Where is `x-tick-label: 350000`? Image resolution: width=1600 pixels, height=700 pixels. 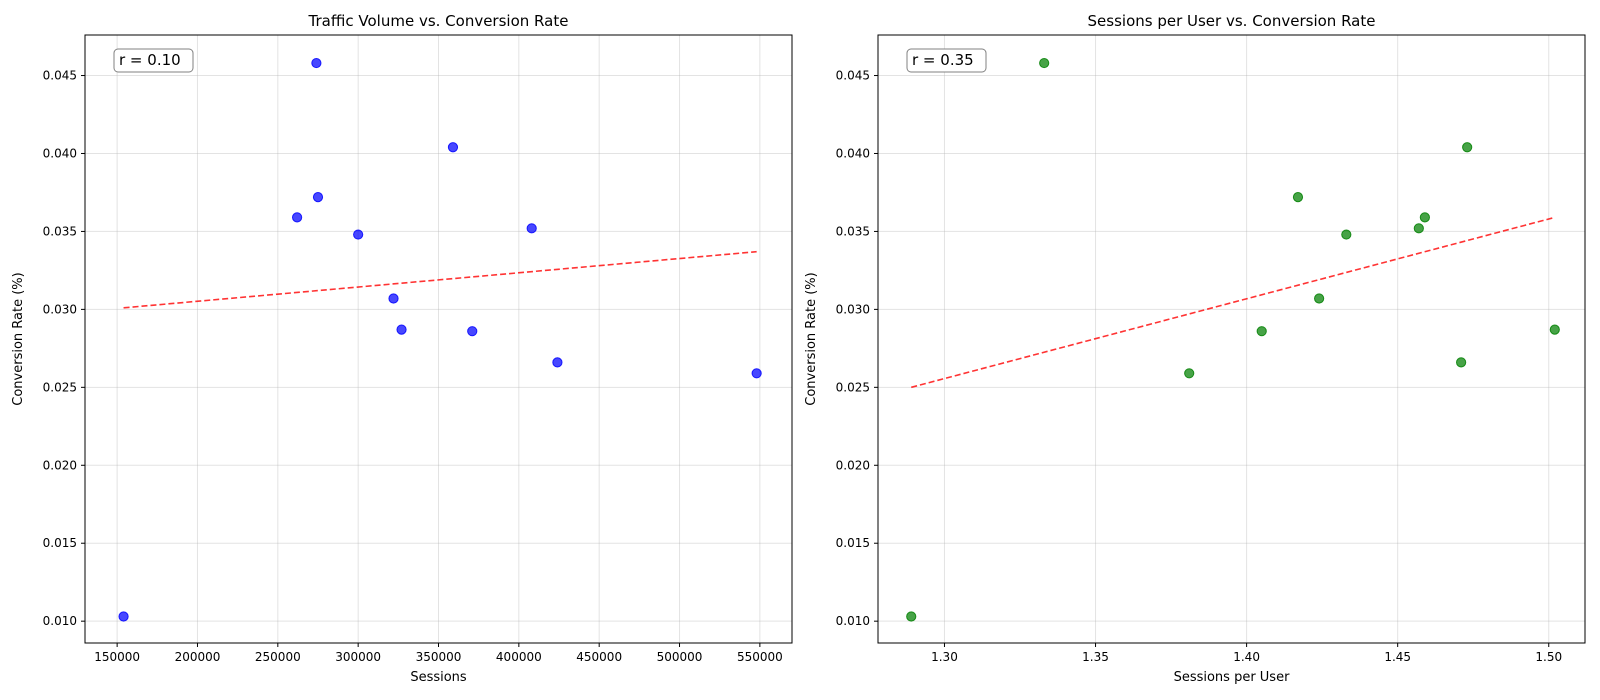 x-tick-label: 350000 is located at coordinates (439, 657).